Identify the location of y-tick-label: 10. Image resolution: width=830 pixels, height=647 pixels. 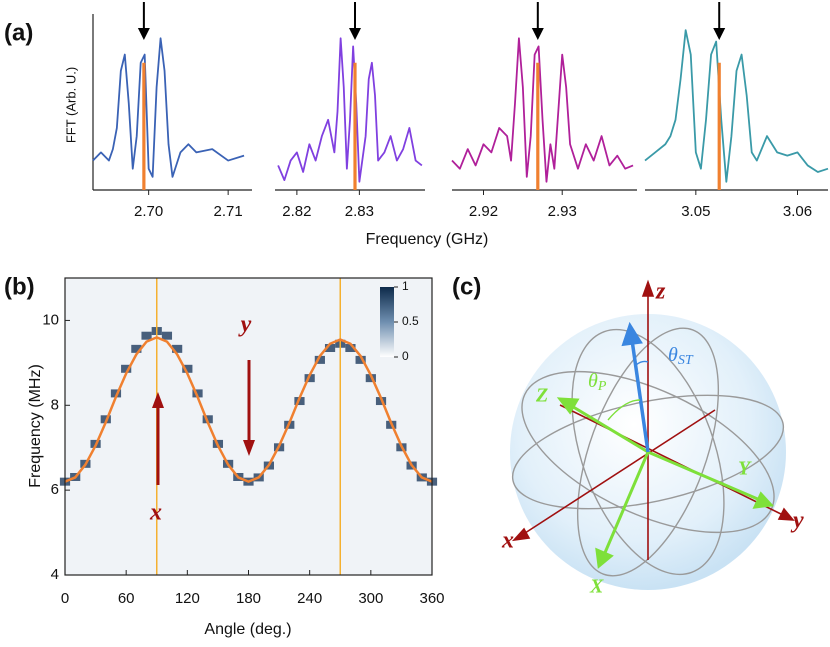
(50, 319).